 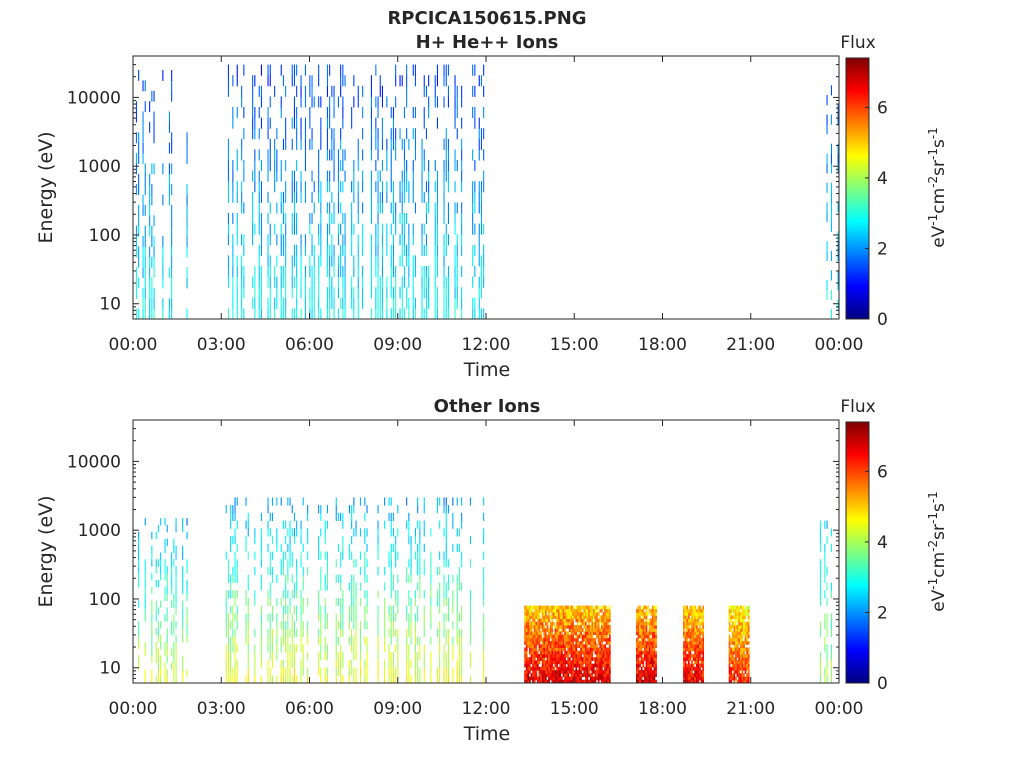 I want to click on data-segment, so click(x=356, y=192).